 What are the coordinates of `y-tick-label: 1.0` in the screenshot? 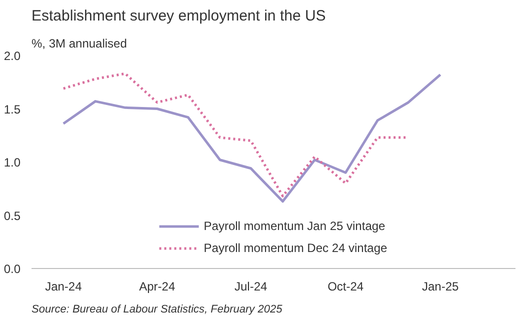 It's located at (12, 163).